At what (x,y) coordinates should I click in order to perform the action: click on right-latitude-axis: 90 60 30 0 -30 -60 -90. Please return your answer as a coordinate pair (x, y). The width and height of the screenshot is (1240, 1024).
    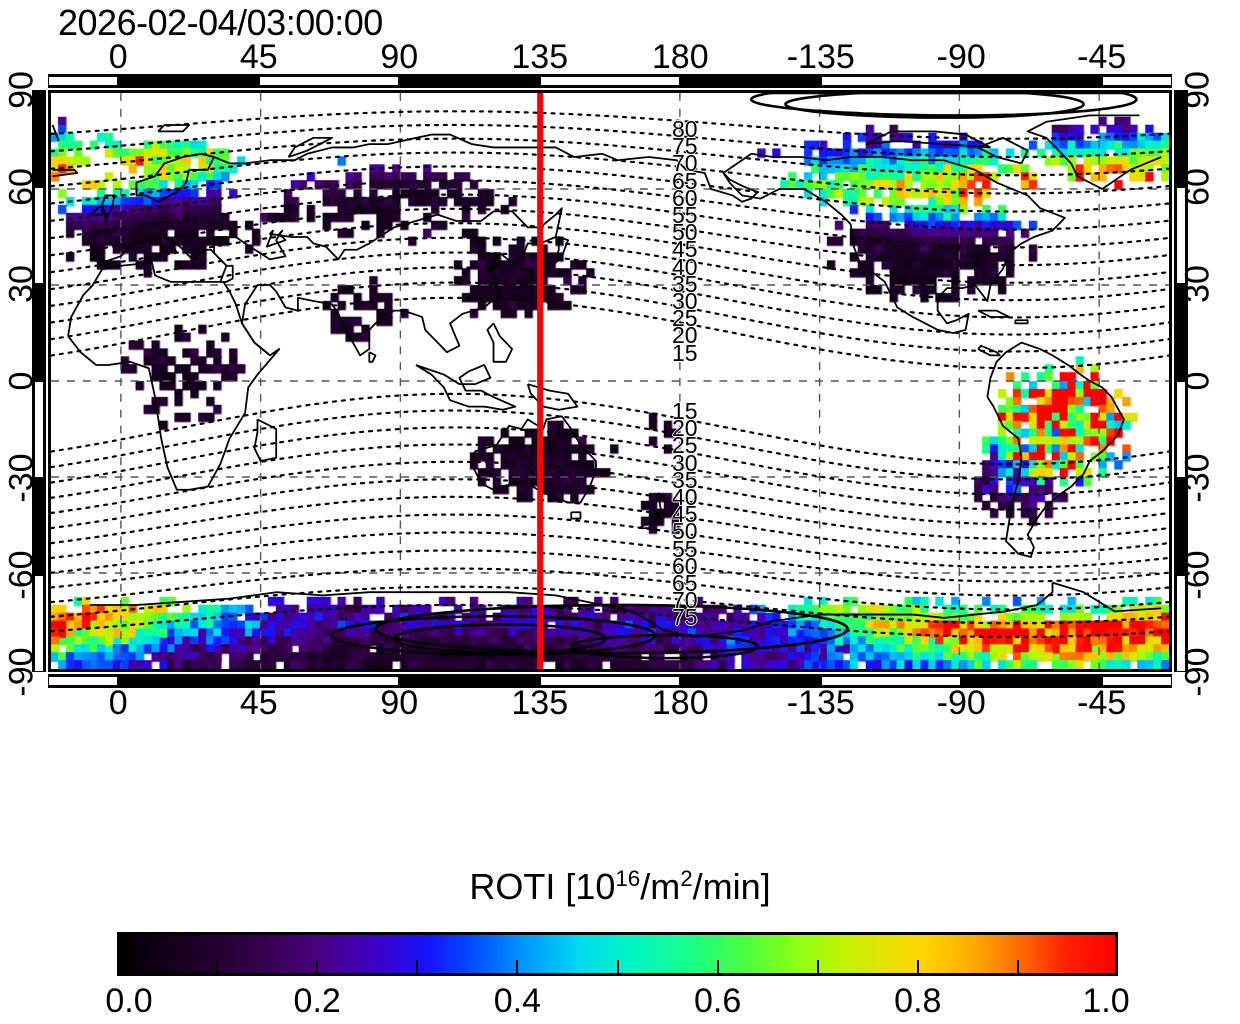
    Looking at the image, I should click on (1198, 383).